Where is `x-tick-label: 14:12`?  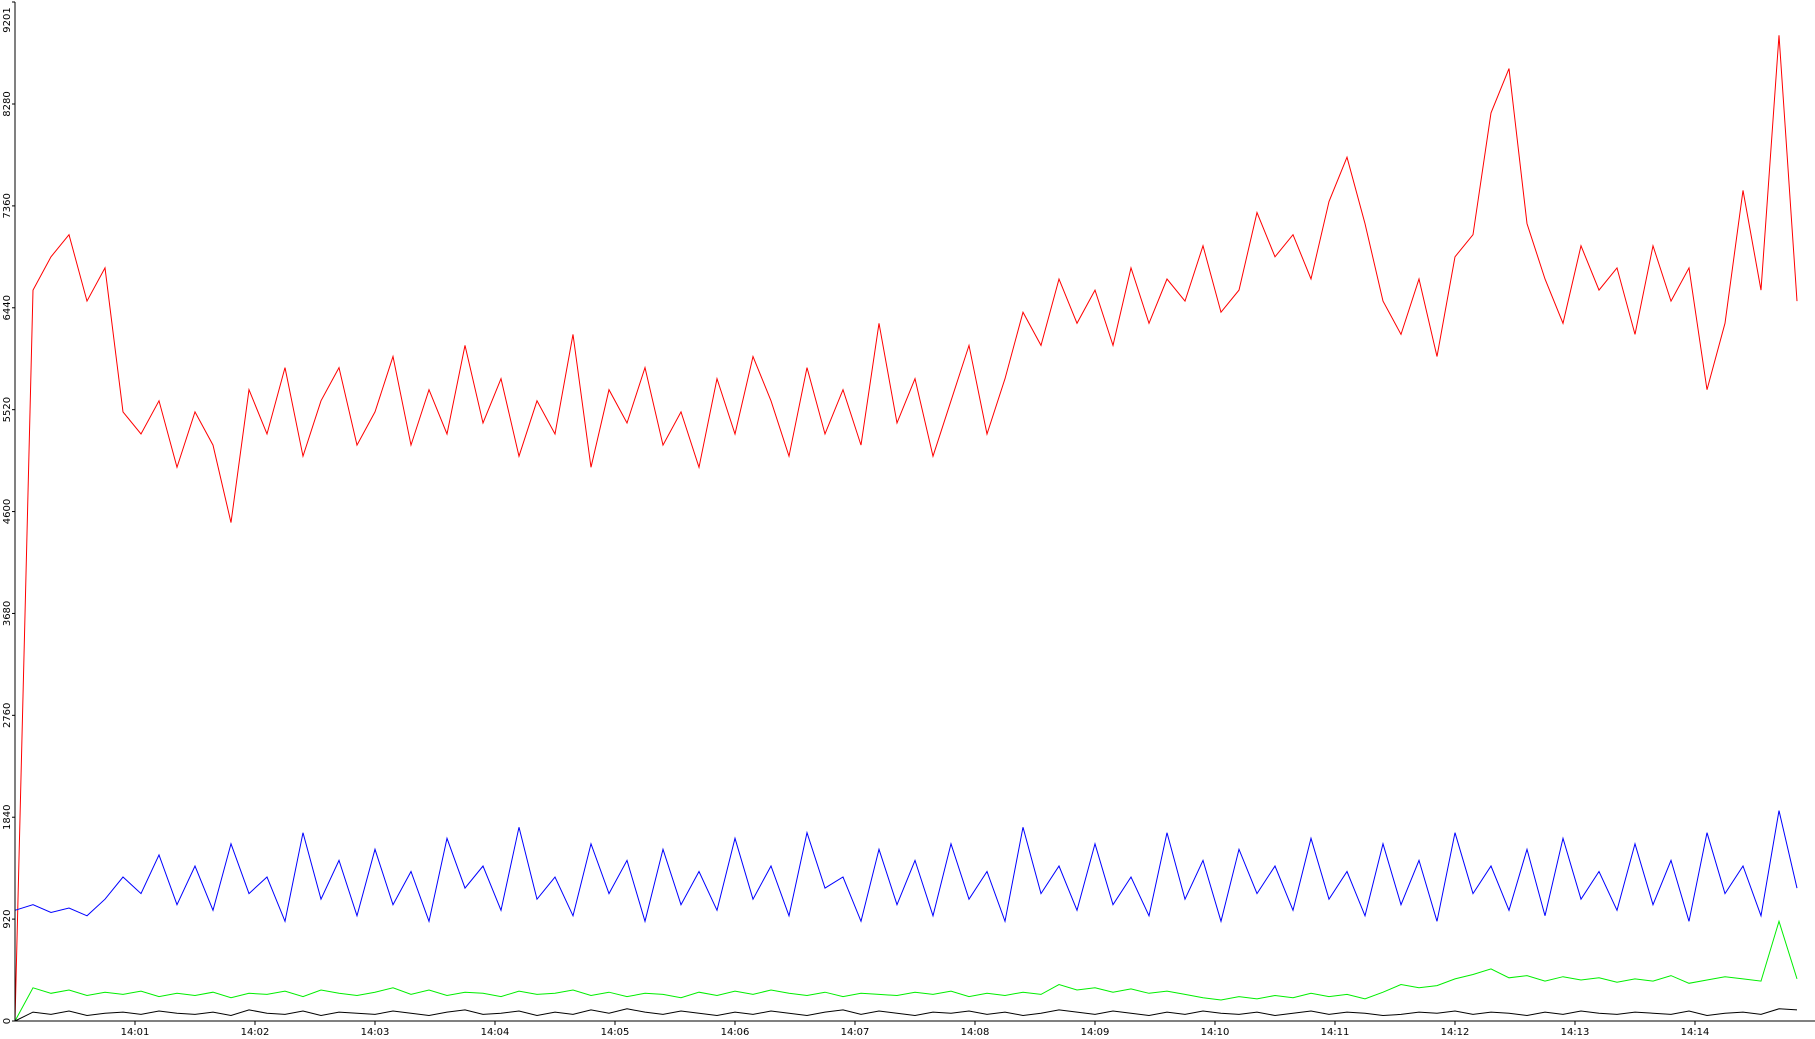
x-tick-label: 14:12 is located at coordinates (1455, 1032).